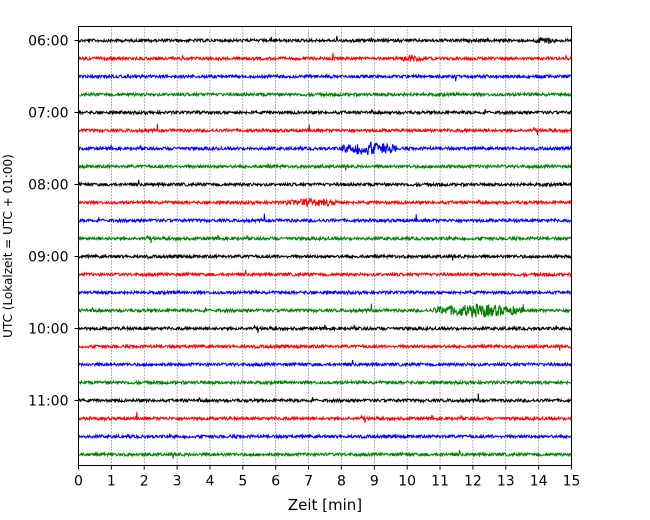 This screenshot has width=650, height=520. I want to click on x-tick-label: 14, so click(539, 482).